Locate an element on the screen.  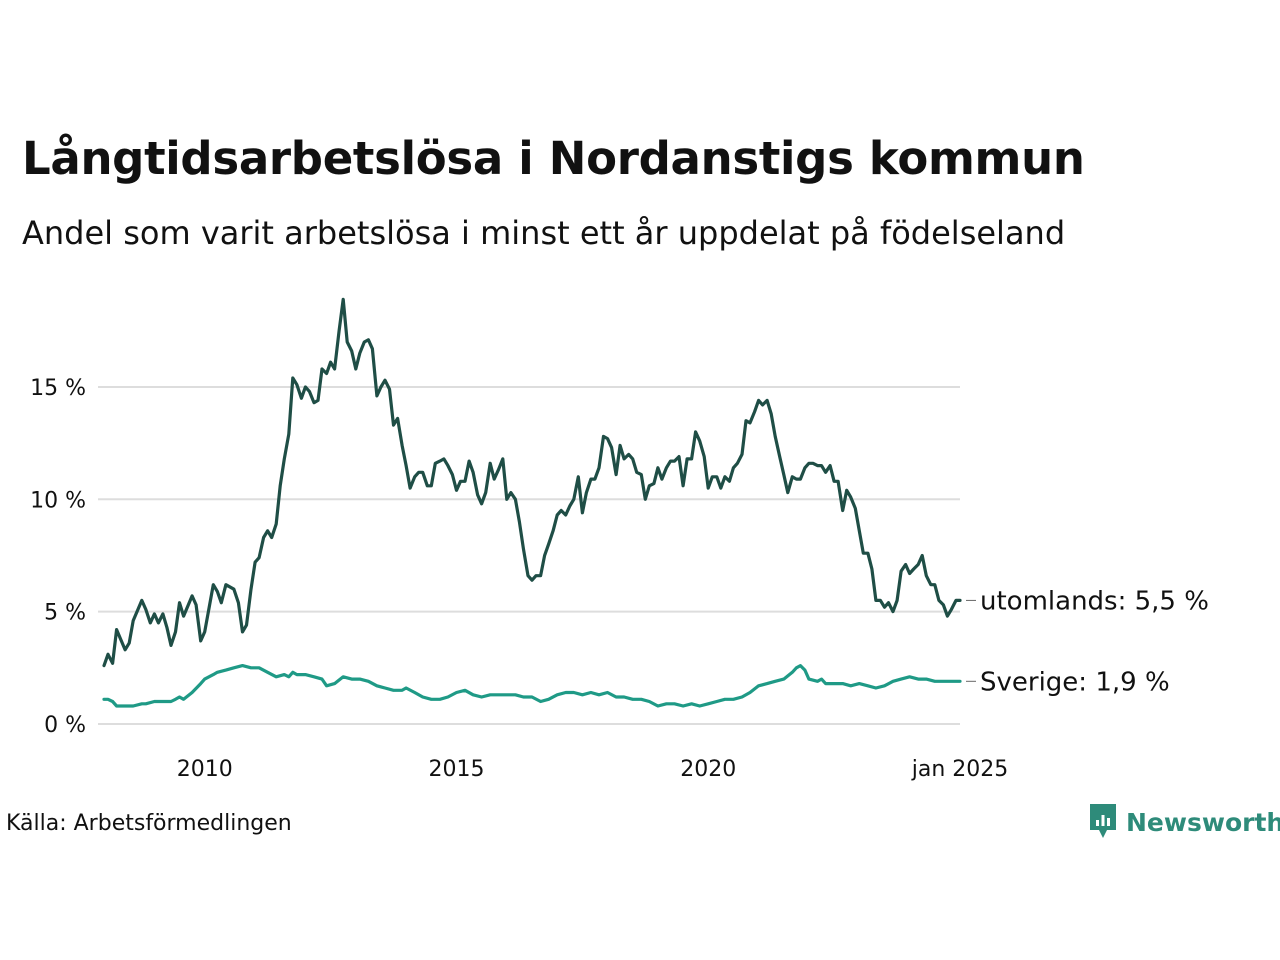
y-tick-label: 15 % is located at coordinates (58, 388).